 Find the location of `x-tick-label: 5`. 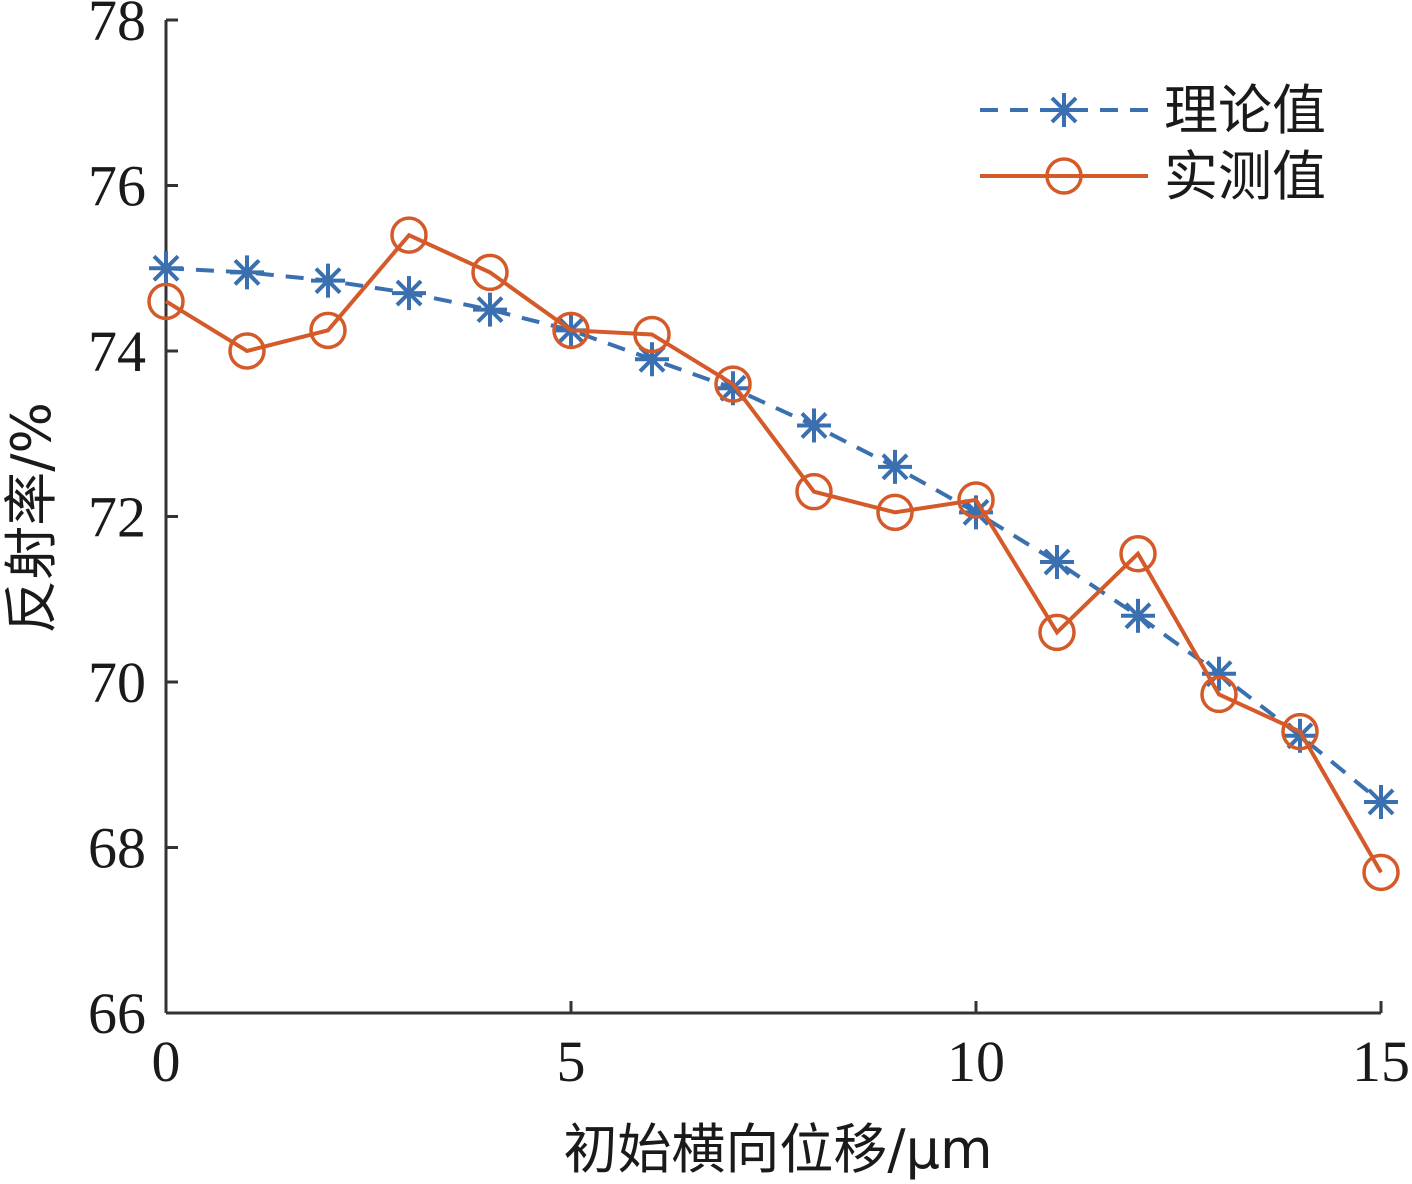

x-tick-label: 5 is located at coordinates (571, 1061).